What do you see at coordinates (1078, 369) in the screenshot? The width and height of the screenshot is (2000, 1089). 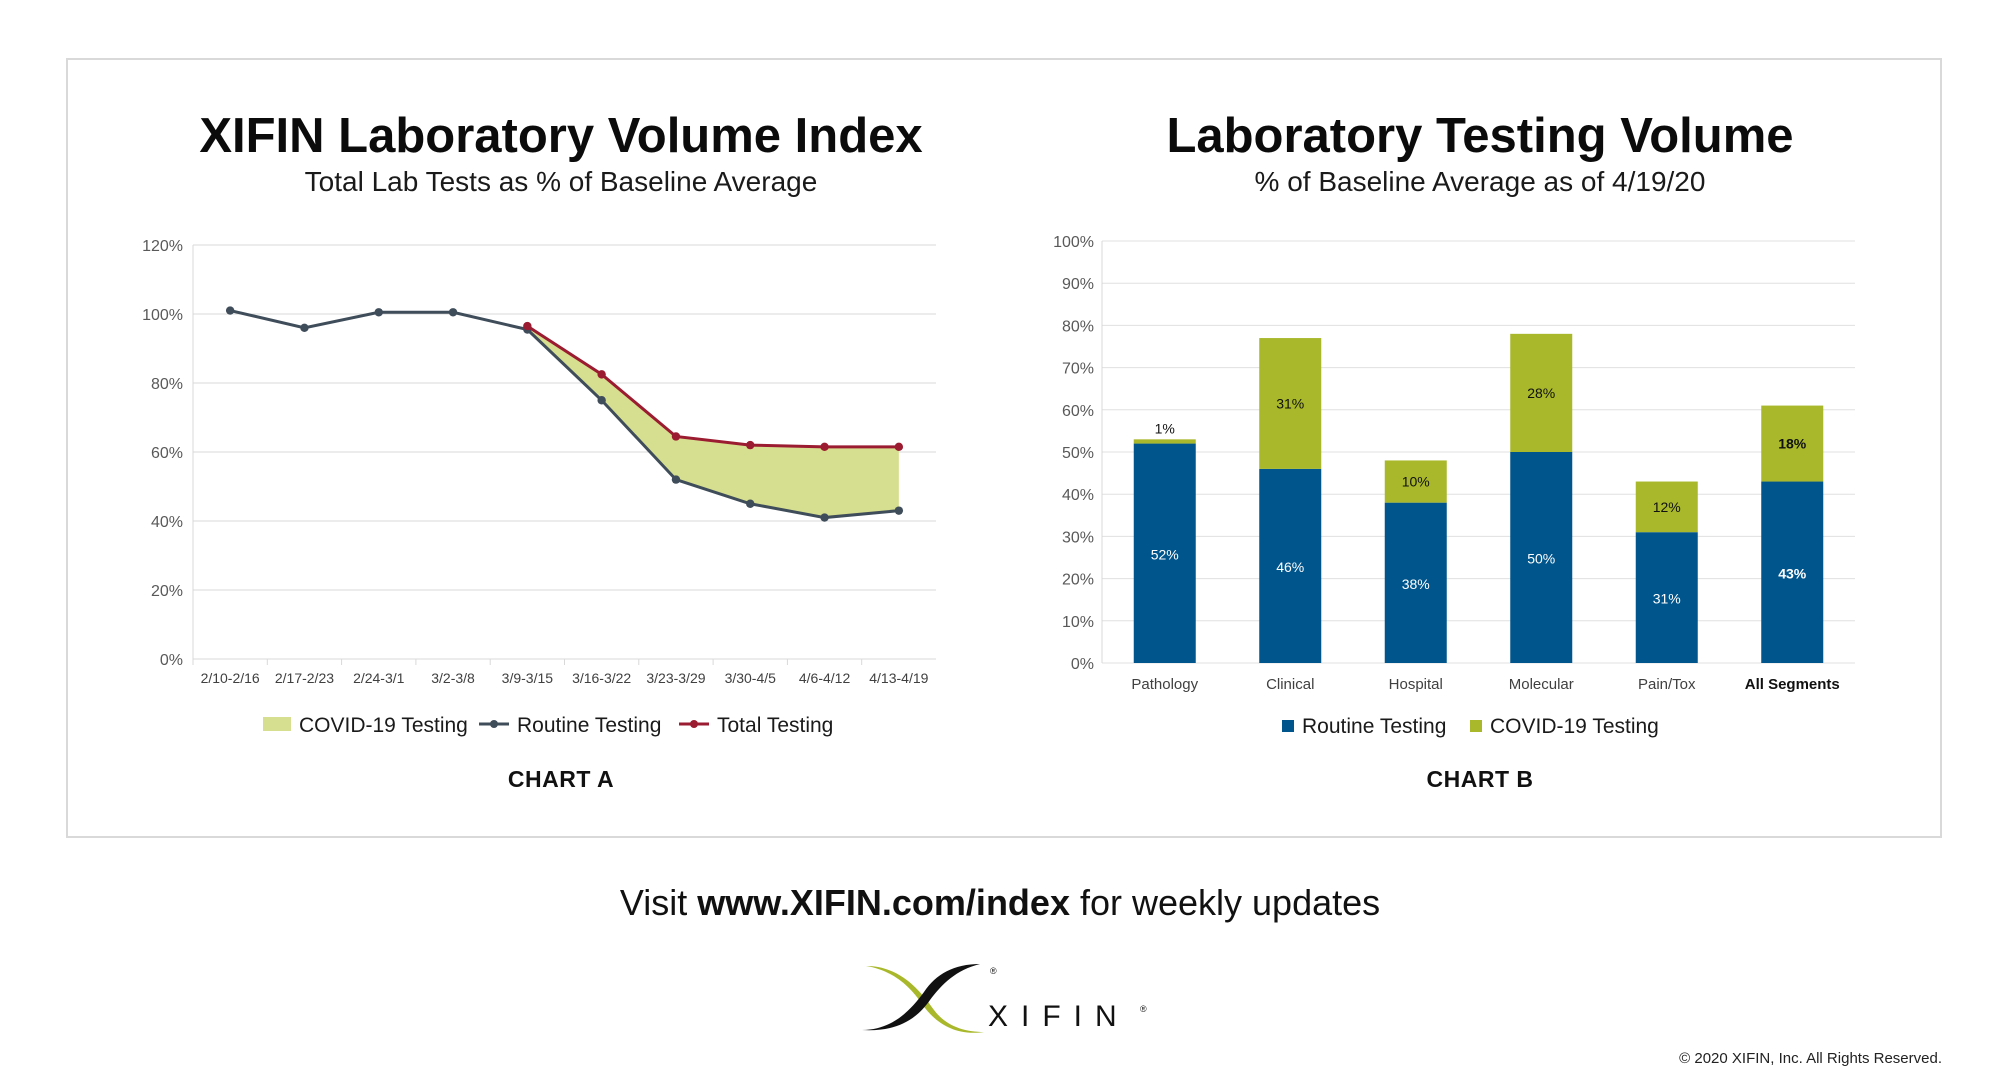 I see `y-tick-label: 70%` at bounding box center [1078, 369].